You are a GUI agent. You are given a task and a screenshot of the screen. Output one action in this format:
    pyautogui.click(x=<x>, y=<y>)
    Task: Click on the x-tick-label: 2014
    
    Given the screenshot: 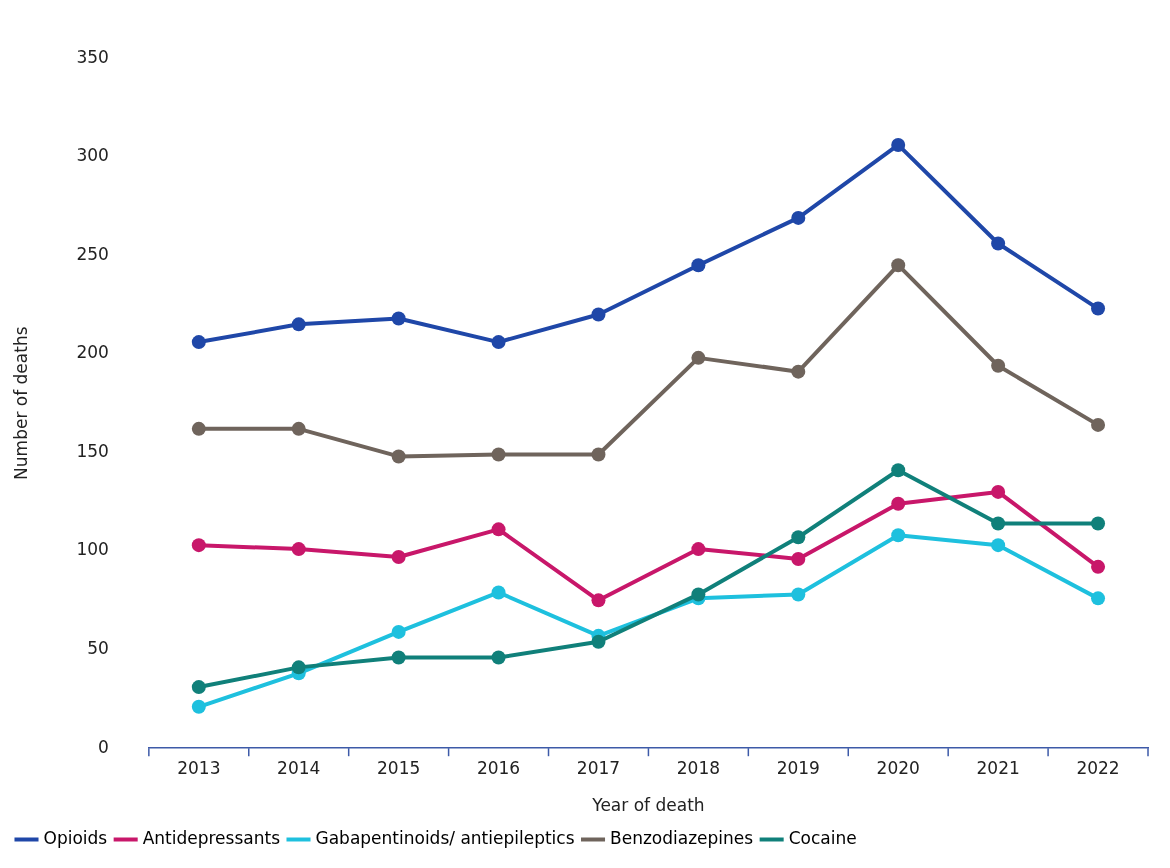 What is the action you would take?
    pyautogui.click(x=299, y=767)
    